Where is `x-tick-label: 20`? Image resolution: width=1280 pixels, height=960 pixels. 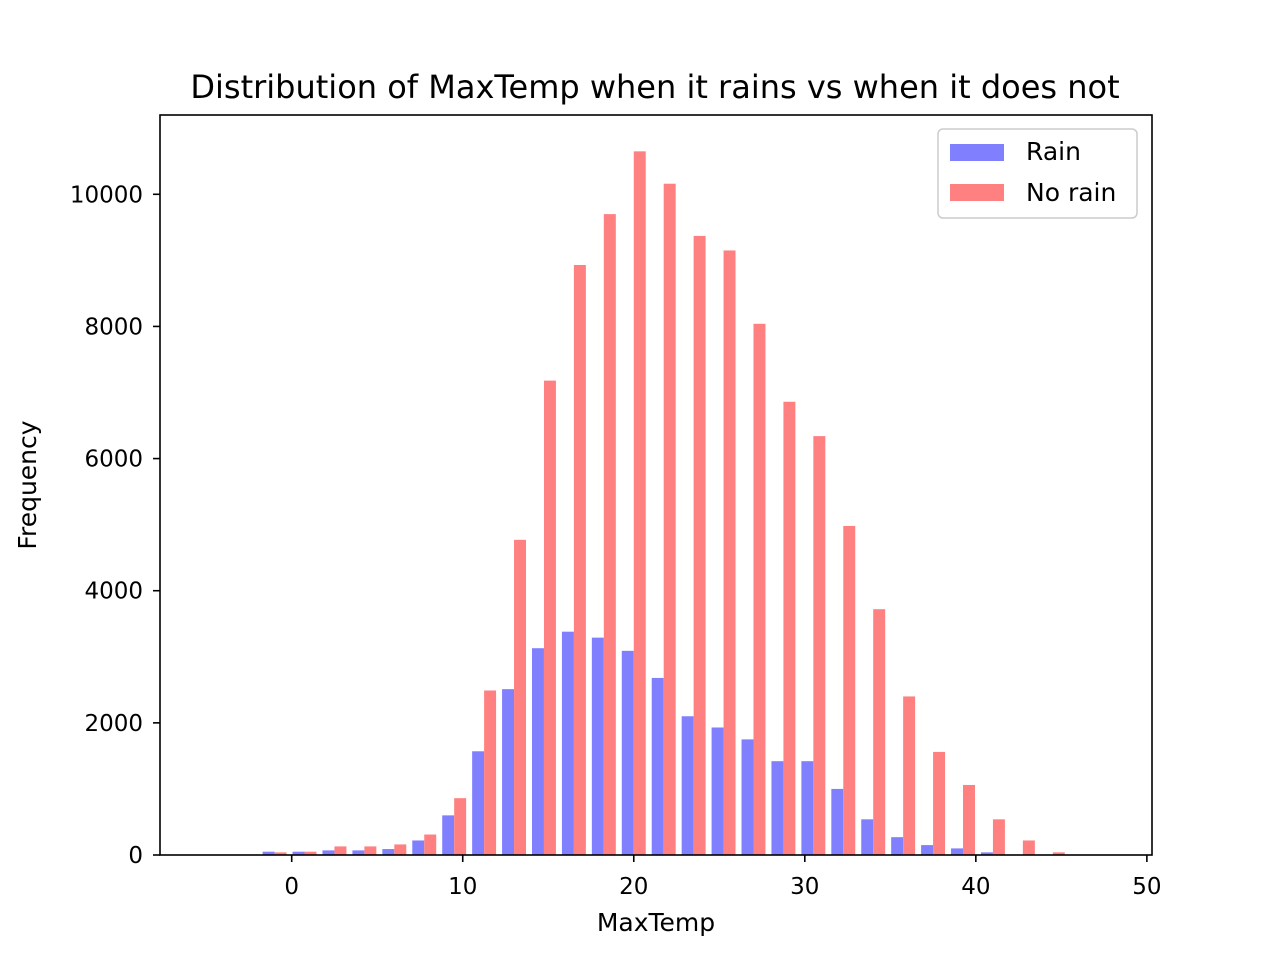
x-tick-label: 20 is located at coordinates (633, 887).